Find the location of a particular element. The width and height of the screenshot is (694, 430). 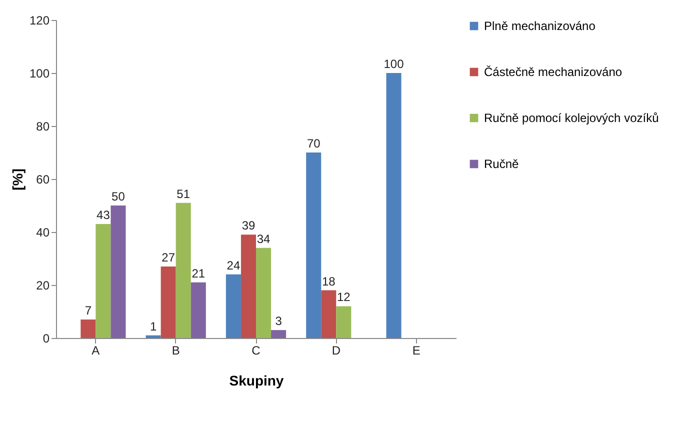

data-label: 100 is located at coordinates (394, 64).